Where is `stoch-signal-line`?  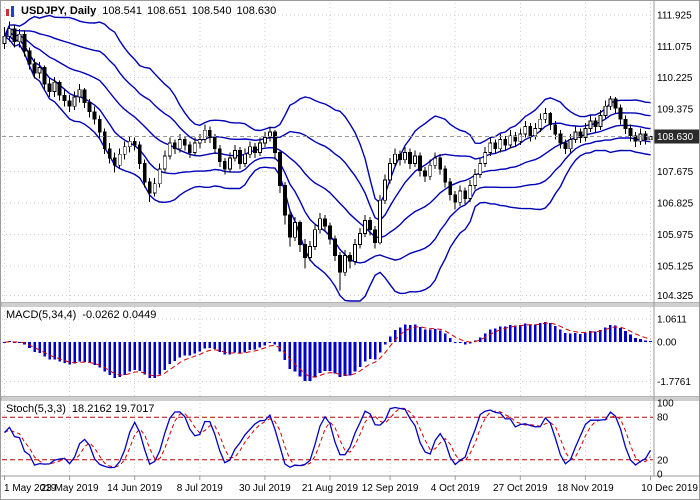
stoch-signal-line is located at coordinates (327, 437).